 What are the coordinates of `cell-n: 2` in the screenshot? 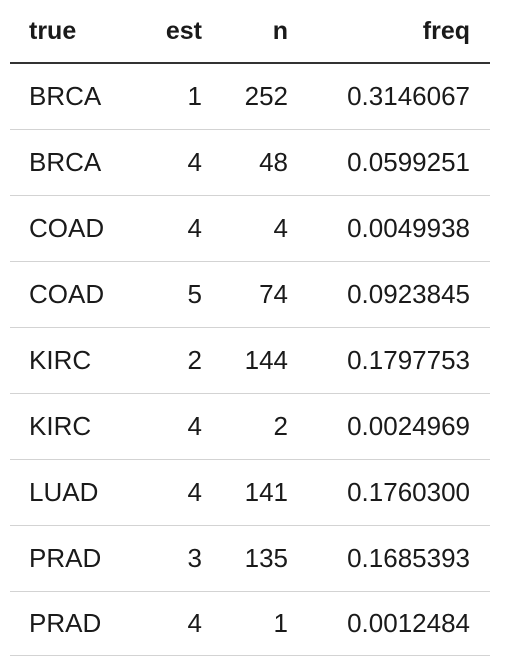 It's located at (248, 426).